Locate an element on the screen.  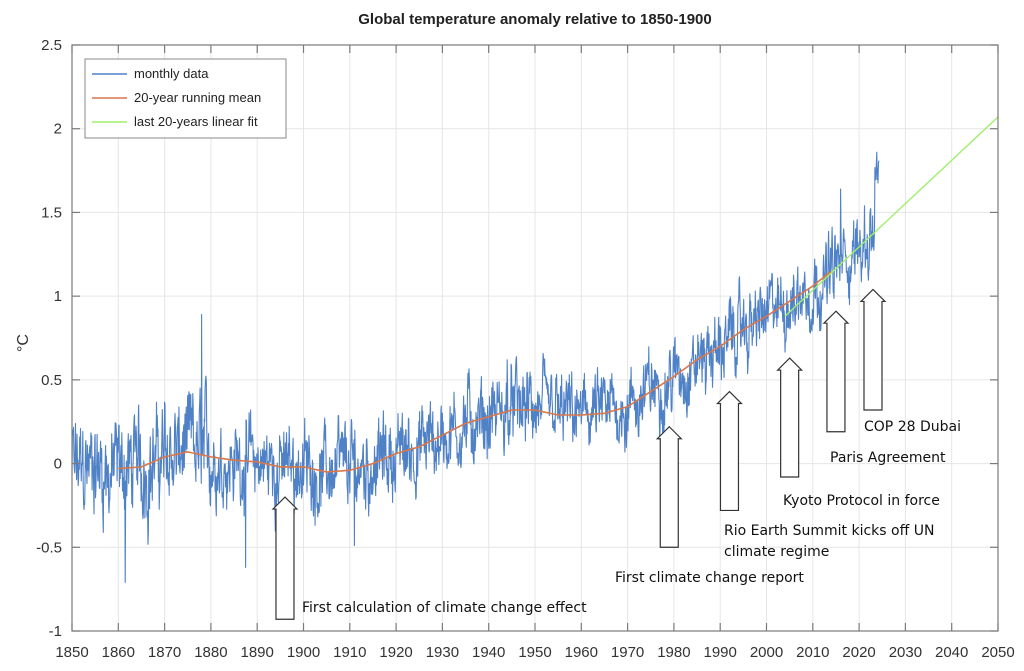
x-tick-label: 1850 is located at coordinates (71, 652).